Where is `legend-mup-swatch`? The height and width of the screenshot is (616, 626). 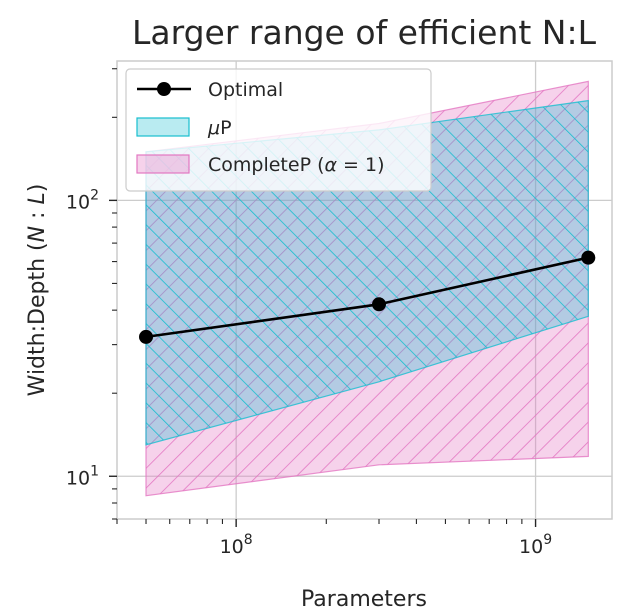 legend-mup-swatch is located at coordinates (163, 127).